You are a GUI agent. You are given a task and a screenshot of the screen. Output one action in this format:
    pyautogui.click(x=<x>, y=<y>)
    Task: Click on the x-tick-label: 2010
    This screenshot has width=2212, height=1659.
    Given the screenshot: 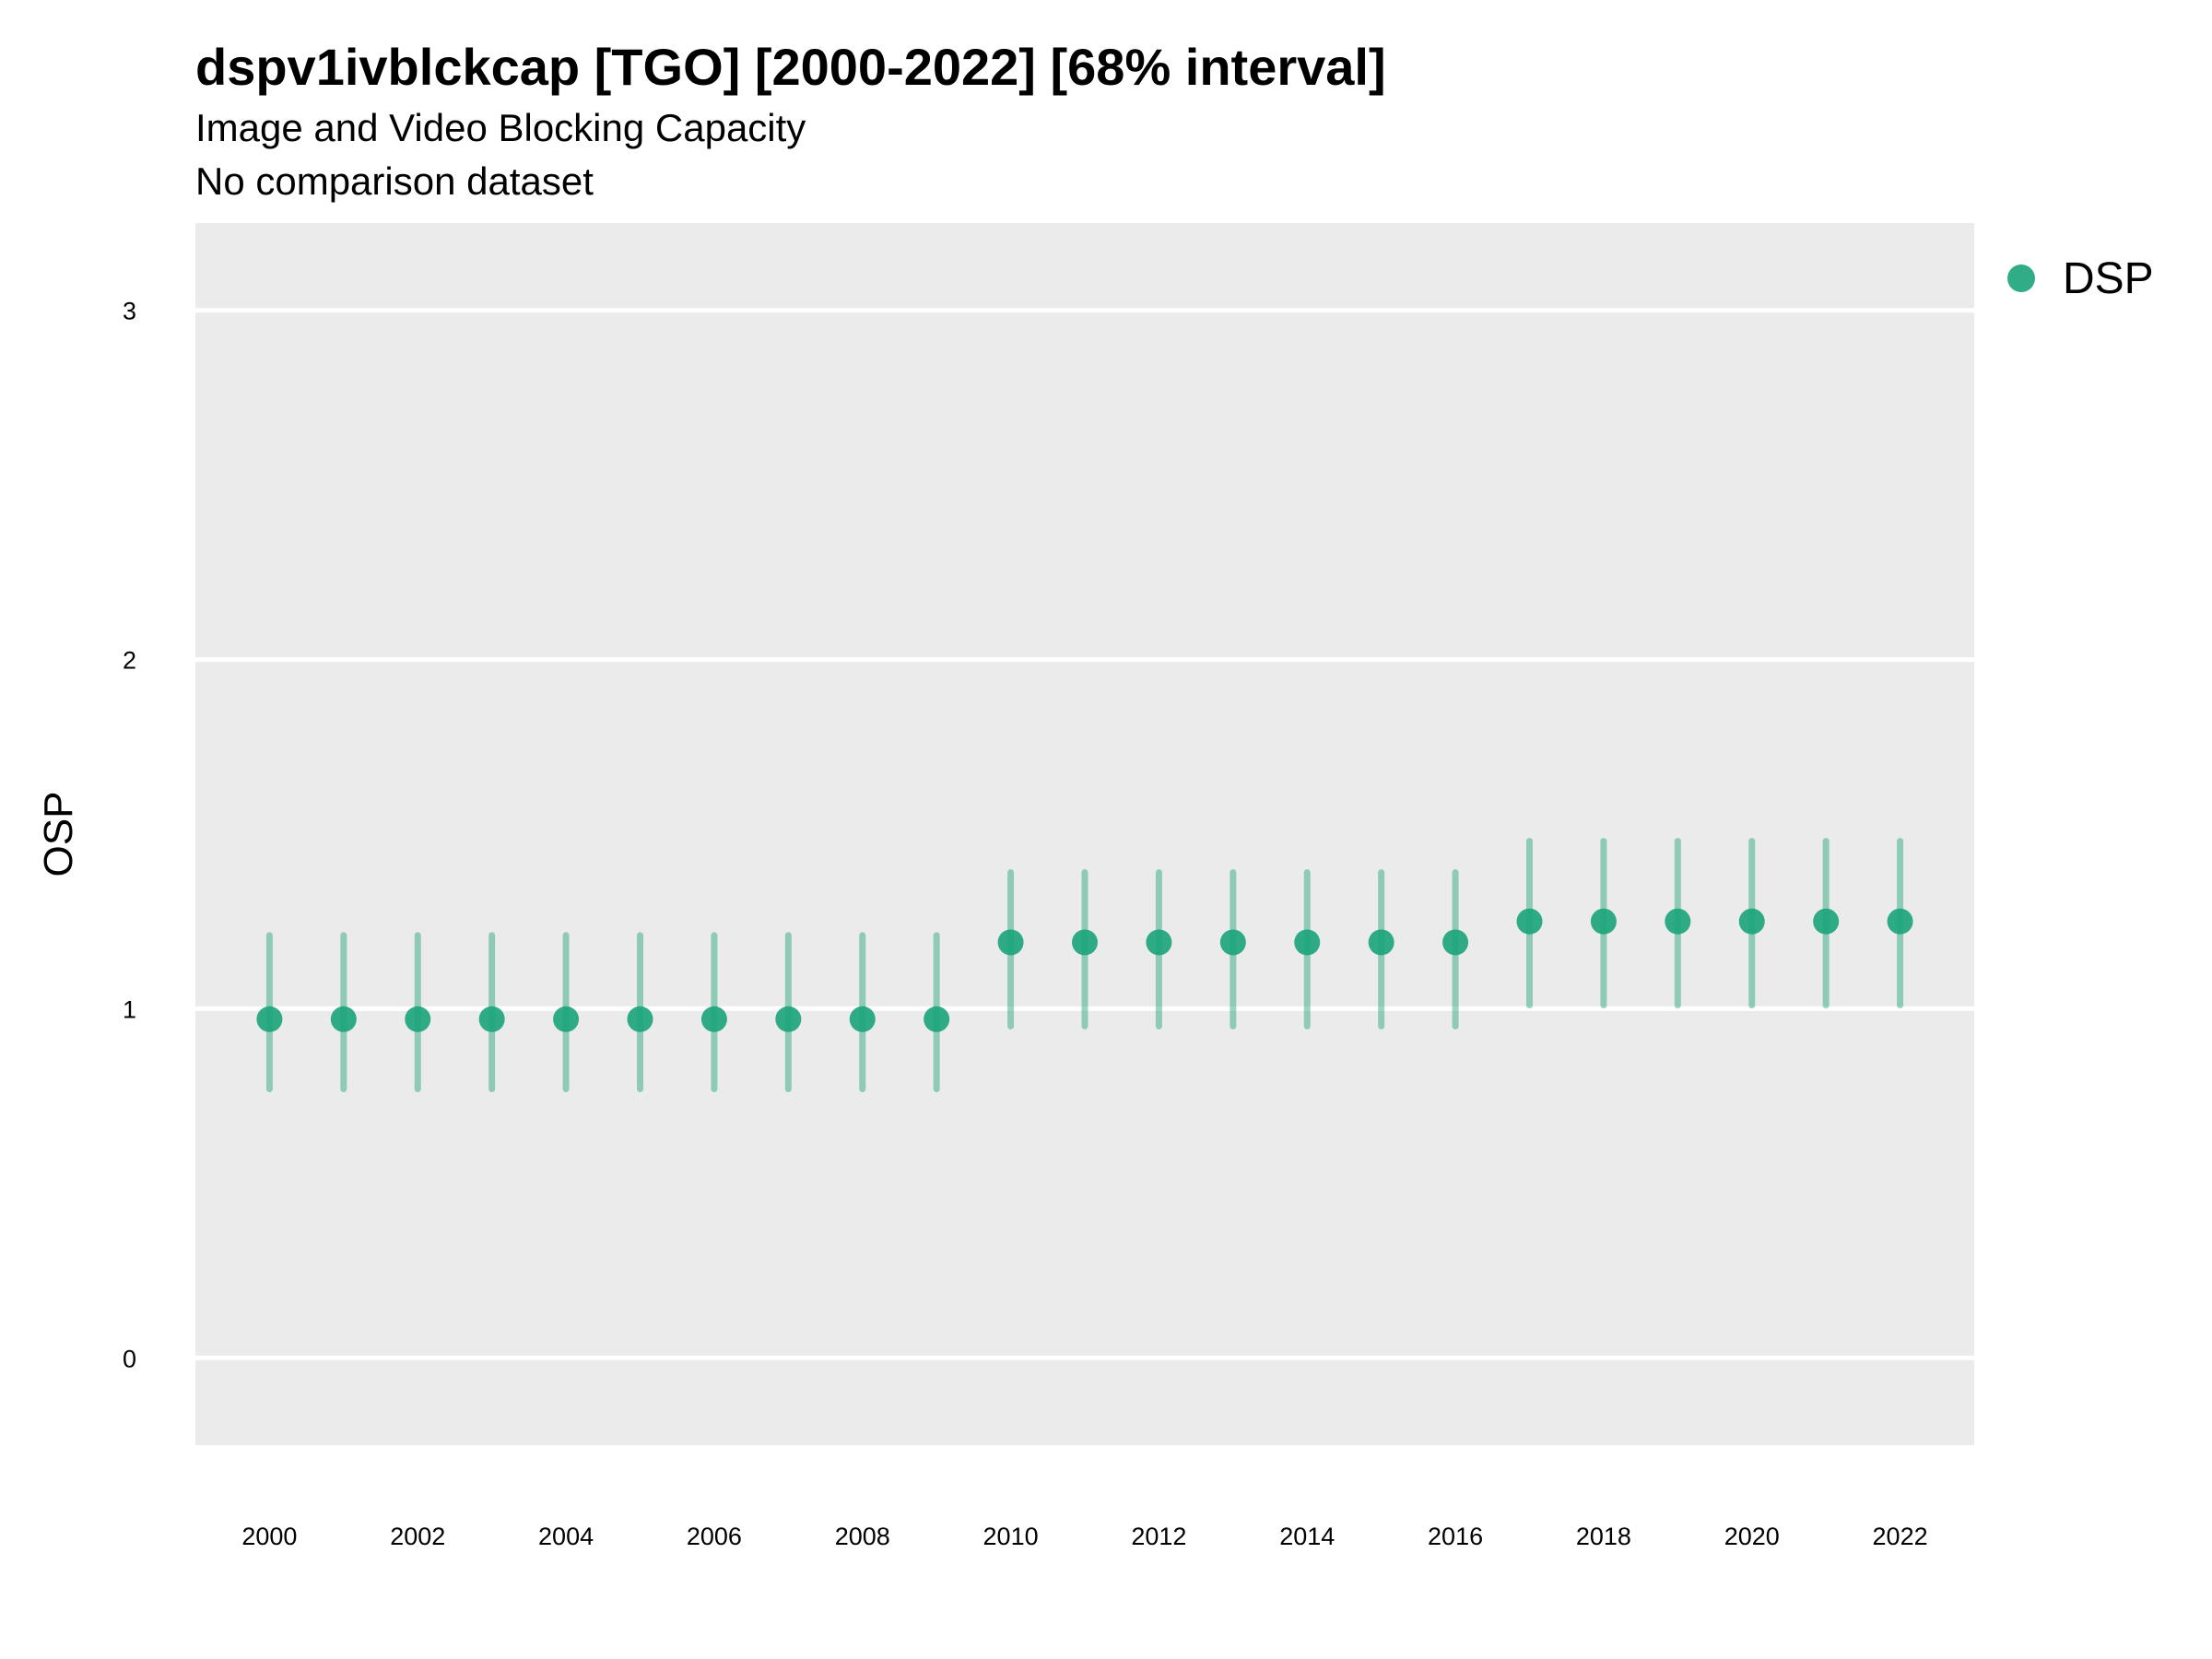 What is the action you would take?
    pyautogui.click(x=1011, y=1536)
    